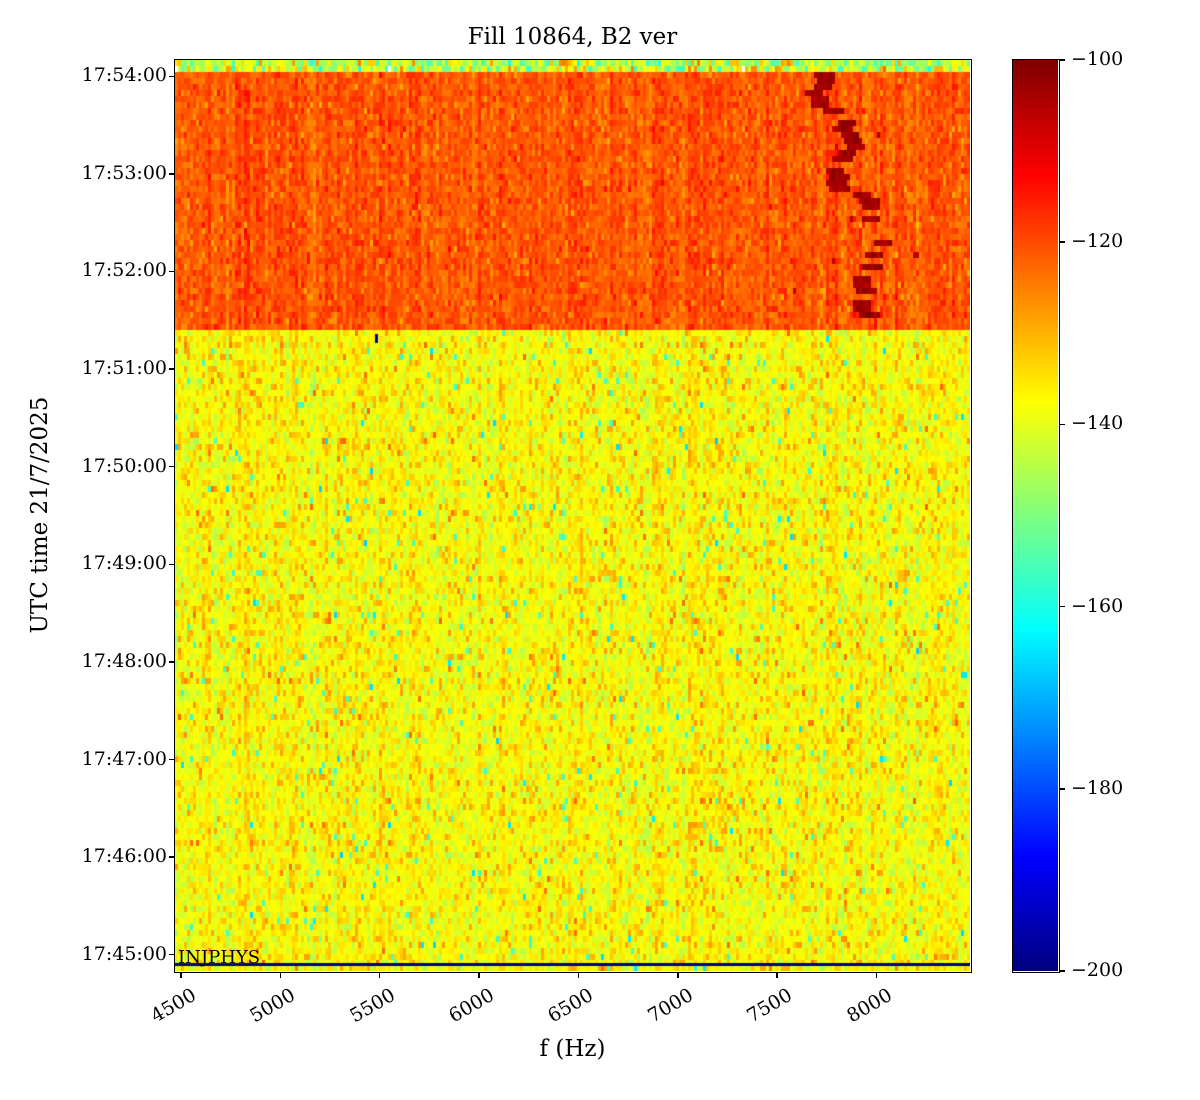 The width and height of the screenshot is (1200, 1100). What do you see at coordinates (124, 856) in the screenshot?
I see `y-tick-label: 17:46:00` at bounding box center [124, 856].